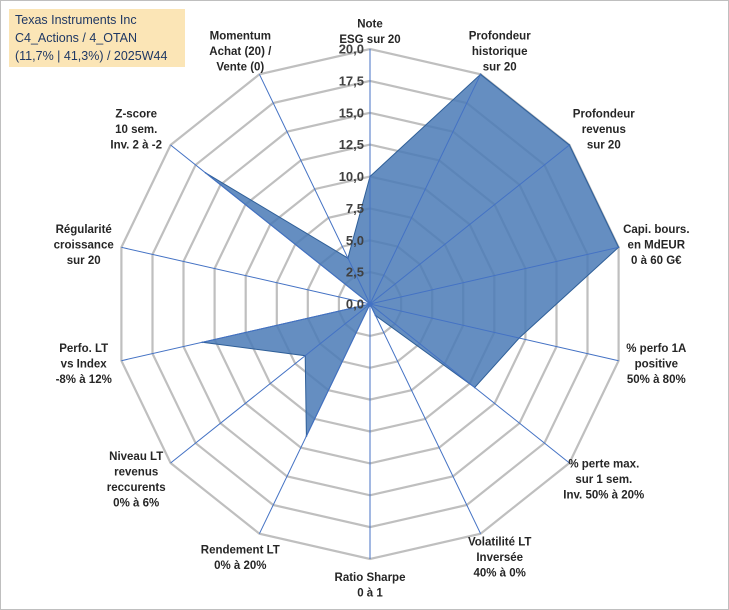 The width and height of the screenshot is (729, 610). What do you see at coordinates (499, 574) in the screenshot?
I see `axis-label-6-line-2: 40% à 0%` at bounding box center [499, 574].